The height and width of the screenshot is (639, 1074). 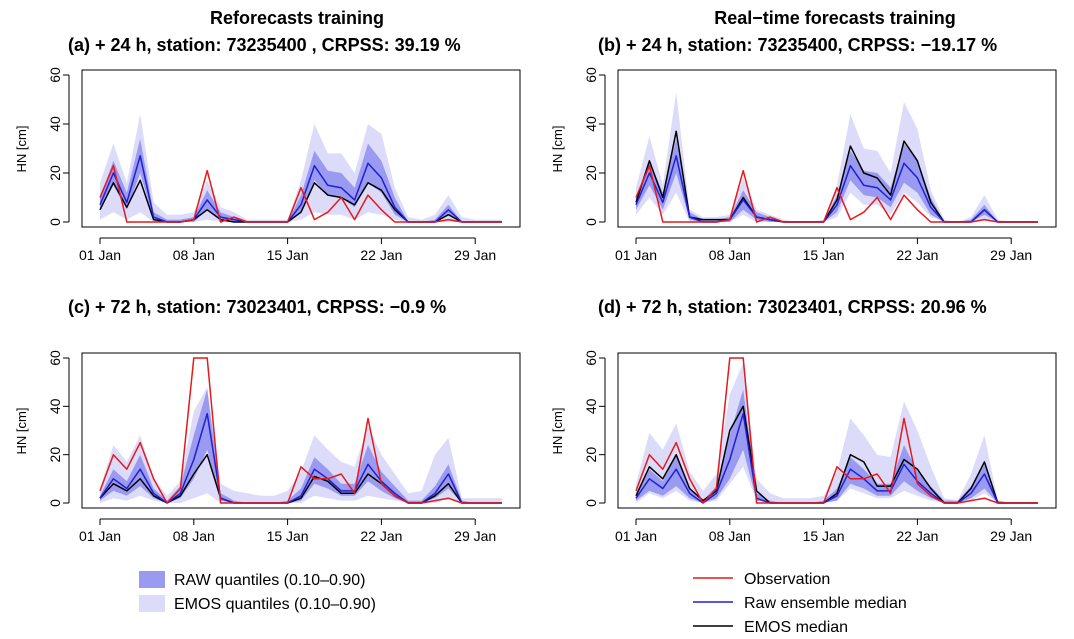 What do you see at coordinates (152, 603) in the screenshot?
I see `legend-swatch-emos-quantiles` at bounding box center [152, 603].